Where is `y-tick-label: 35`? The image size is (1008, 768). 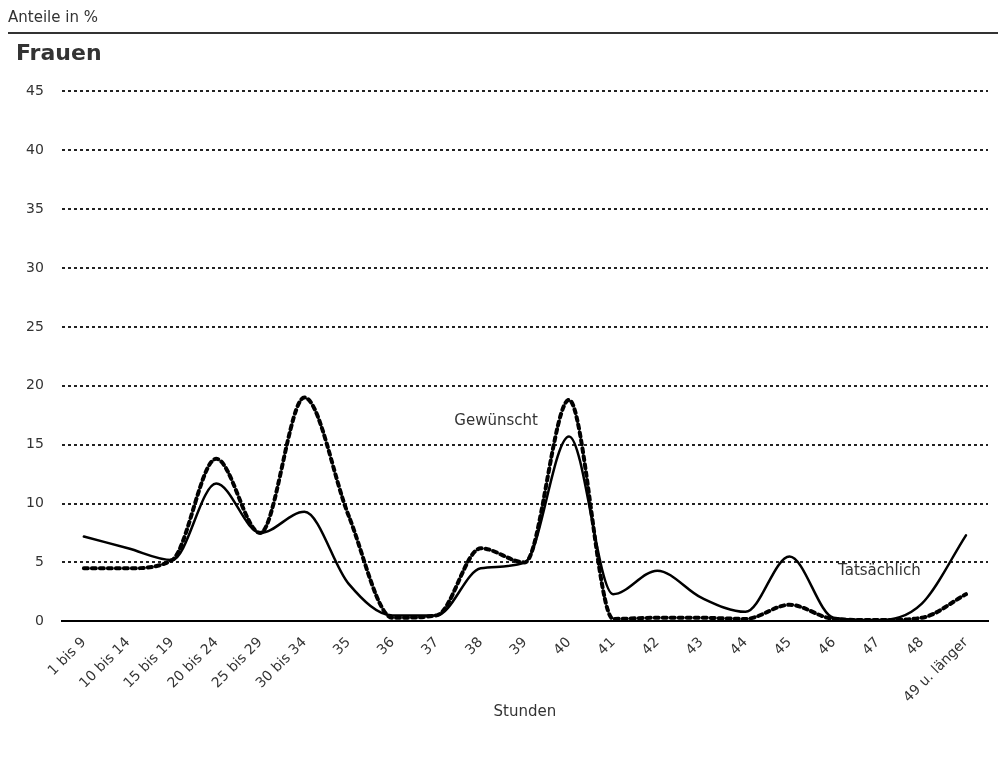
y-tick-label: 35 is located at coordinates (34, 207).